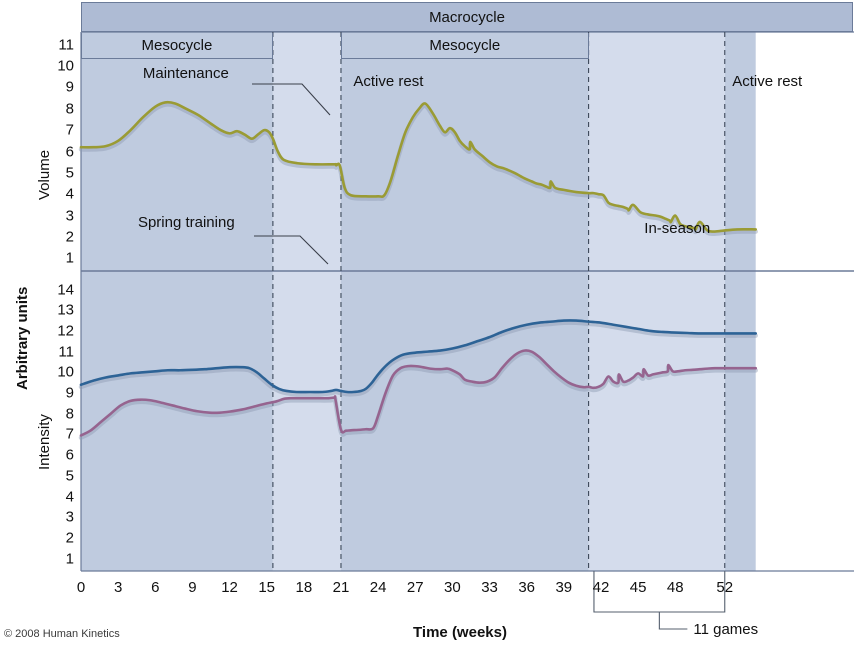 The width and height of the screenshot is (854, 649). I want to click on y-tick-intensity-9: 9, so click(69, 393).